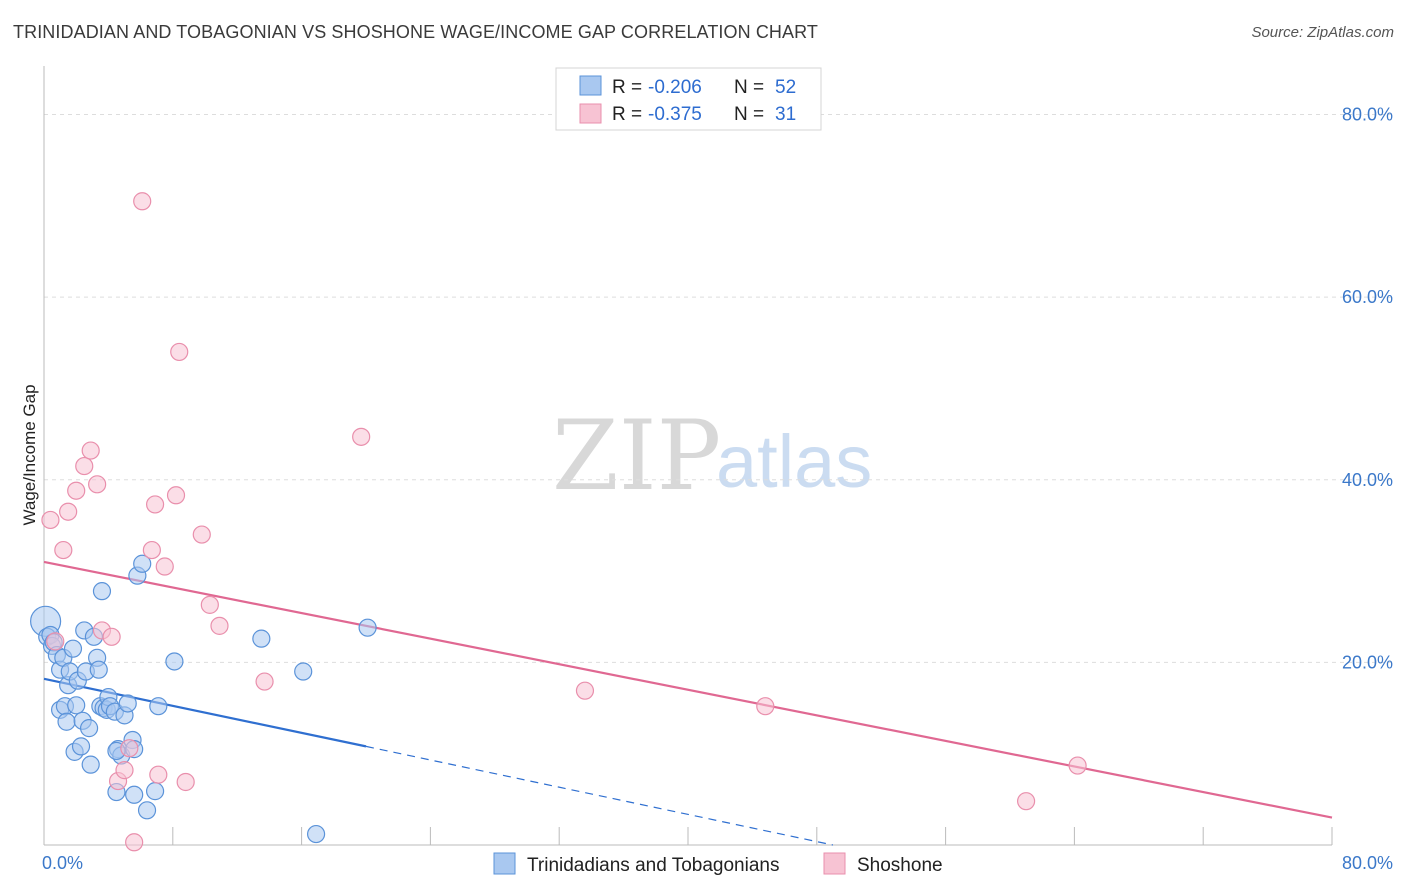 The height and width of the screenshot is (892, 1406). I want to click on series-legend: Trinidadians and Tobagonians Shoshone, so click(718, 864).